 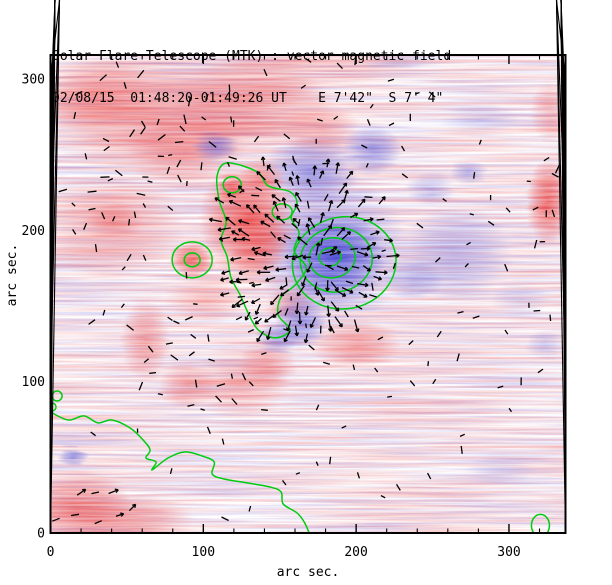 What do you see at coordinates (33, 231) in the screenshot?
I see `y-tick-label: 200` at bounding box center [33, 231].